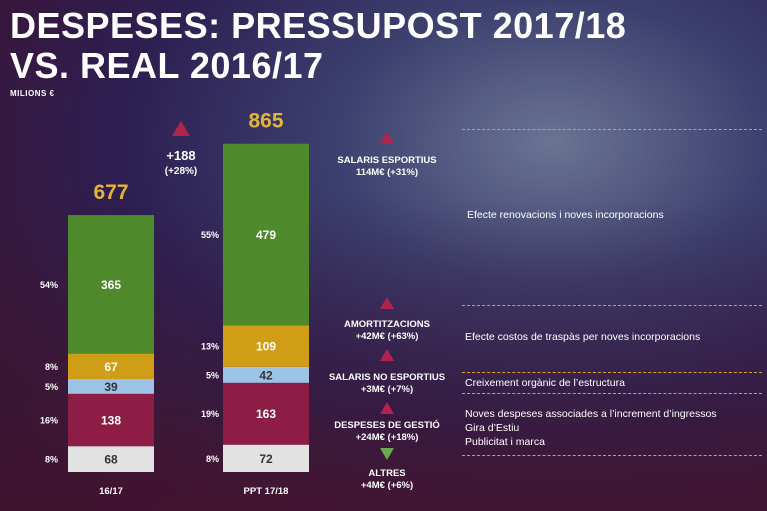 This screenshot has height=511, width=767. What do you see at coordinates (49, 421) in the screenshot?
I see `segment-share-label: 16%` at bounding box center [49, 421].